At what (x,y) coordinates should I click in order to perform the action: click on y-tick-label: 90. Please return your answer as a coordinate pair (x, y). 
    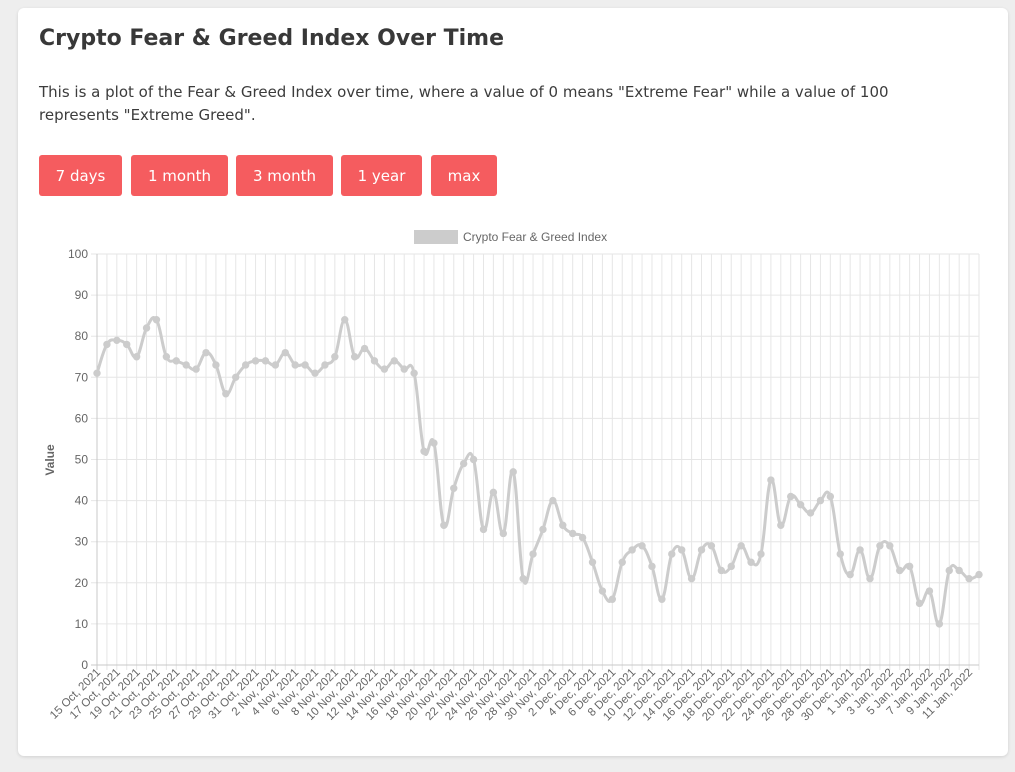
    Looking at the image, I should click on (82, 295).